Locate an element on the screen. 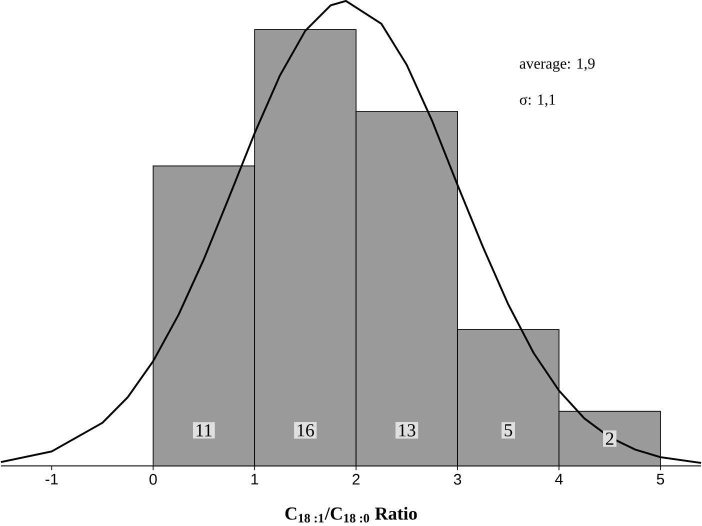  x-tick-label: 1 is located at coordinates (255, 479).